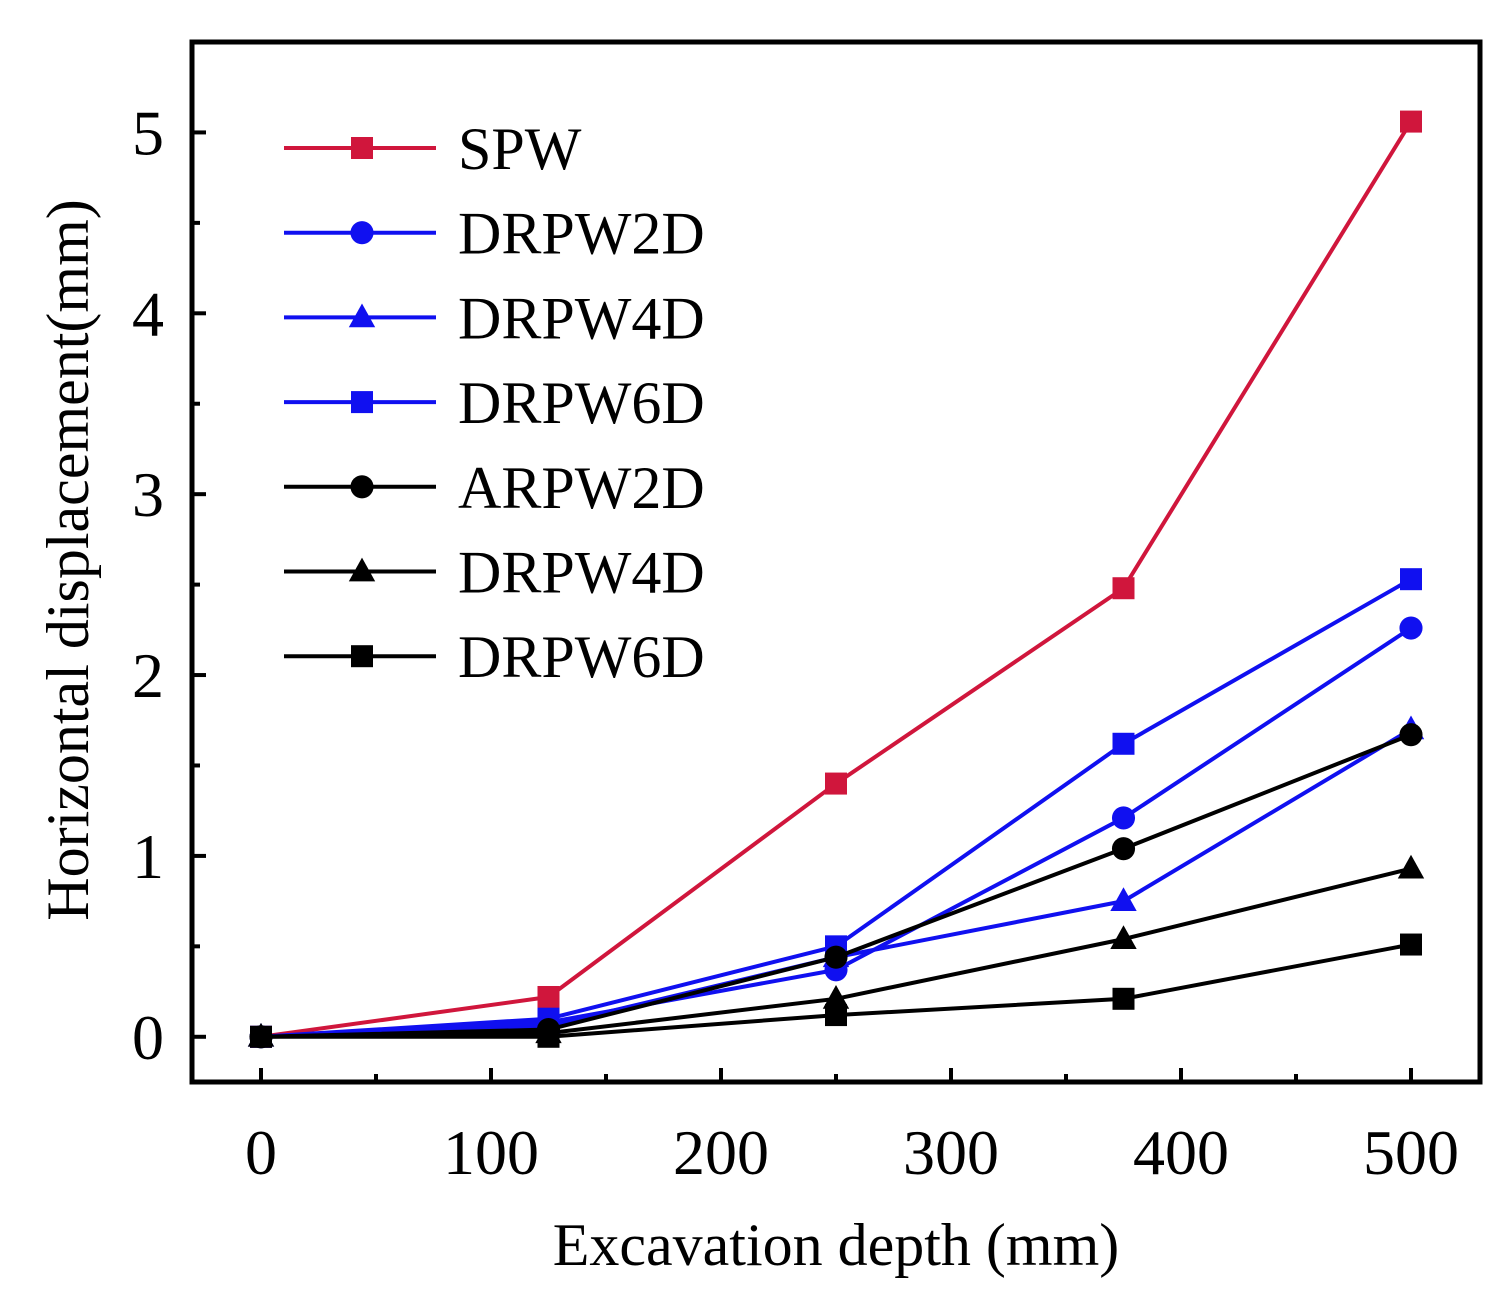 This screenshot has height=1314, width=1510. What do you see at coordinates (1181, 1152) in the screenshot?
I see `x-tick-label: 400` at bounding box center [1181, 1152].